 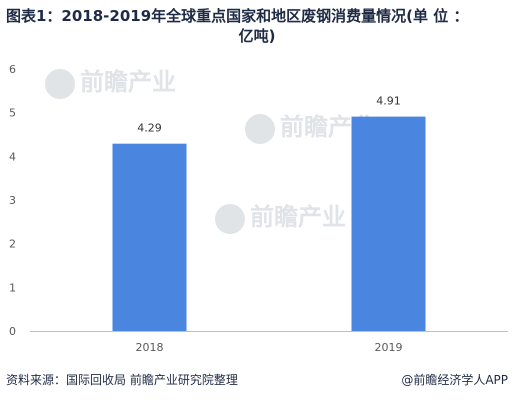 What do you see at coordinates (257, 26) in the screenshot?
I see `chart-title: 图表1：2018-2019年全球重点国家和地区废钢消费量情况(单 位 ： 亿吨)` at bounding box center [257, 26].